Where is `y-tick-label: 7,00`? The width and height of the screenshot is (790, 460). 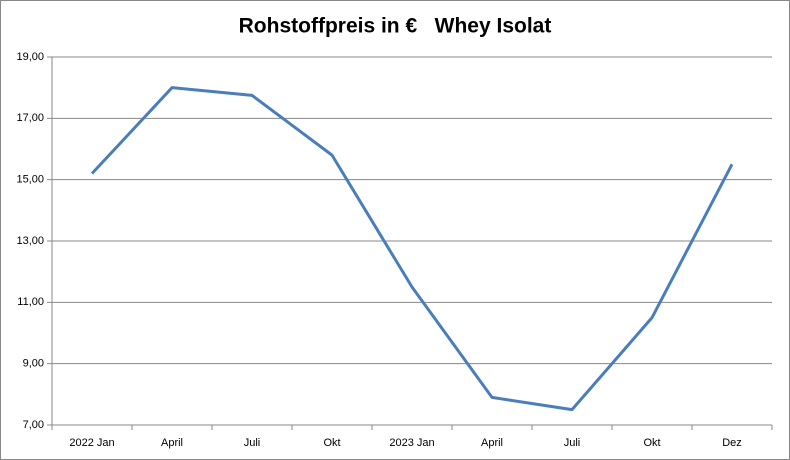 y-tick-label: 7,00 is located at coordinates (33, 425).